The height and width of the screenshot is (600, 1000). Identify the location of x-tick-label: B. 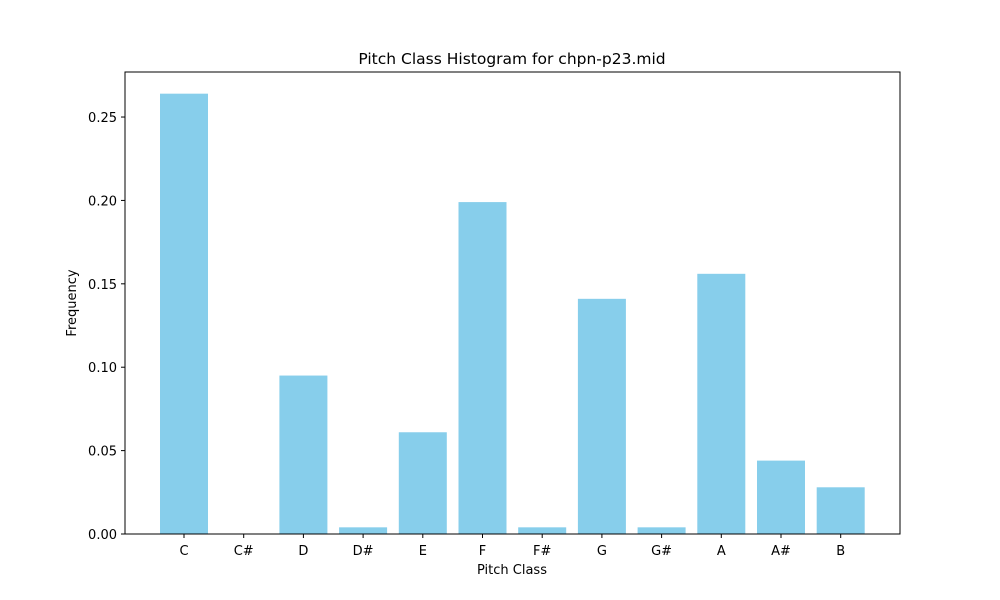
(840, 551).